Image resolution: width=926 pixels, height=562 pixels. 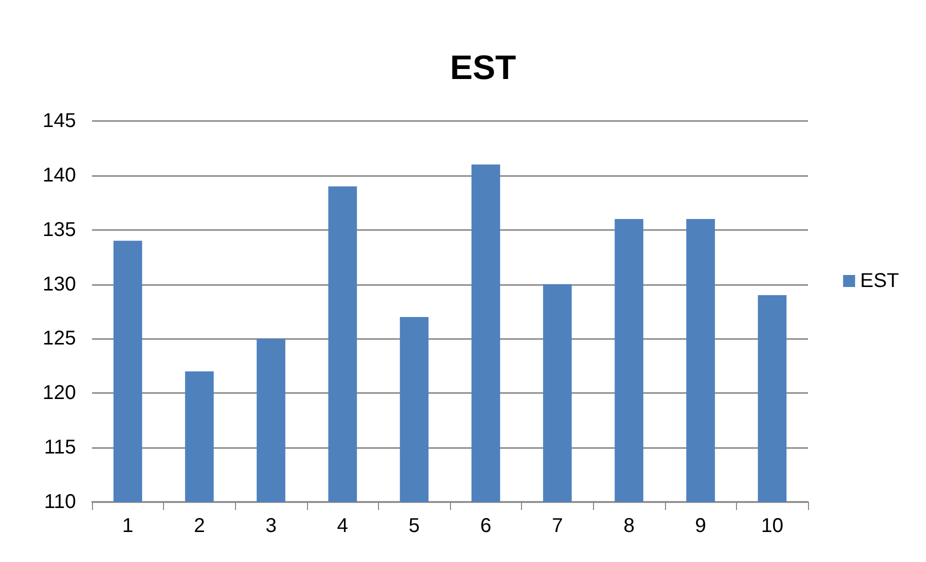 I want to click on x-tick-label: 8, so click(x=629, y=526).